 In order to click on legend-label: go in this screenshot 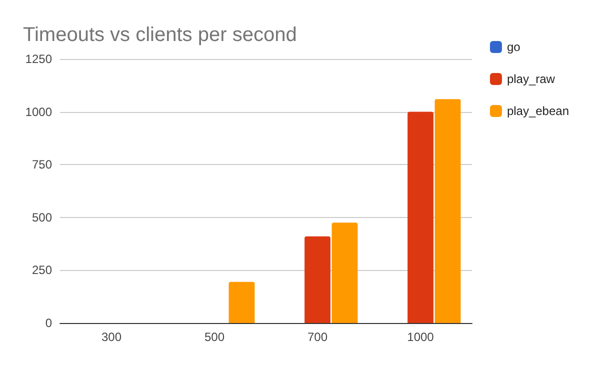, I will do `click(513, 47)`.